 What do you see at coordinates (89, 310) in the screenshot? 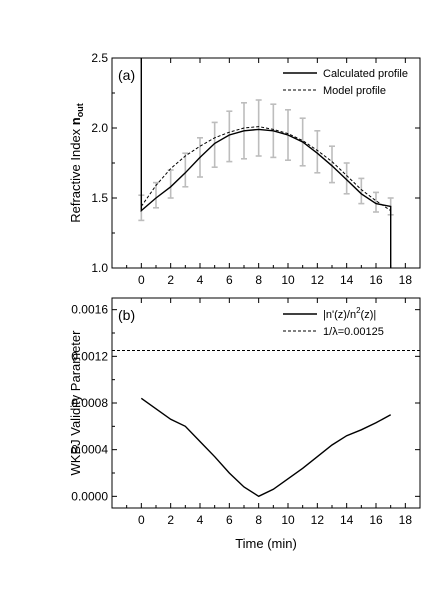
I see `y-tick-label-0.0016: 0.0016` at bounding box center [89, 310].